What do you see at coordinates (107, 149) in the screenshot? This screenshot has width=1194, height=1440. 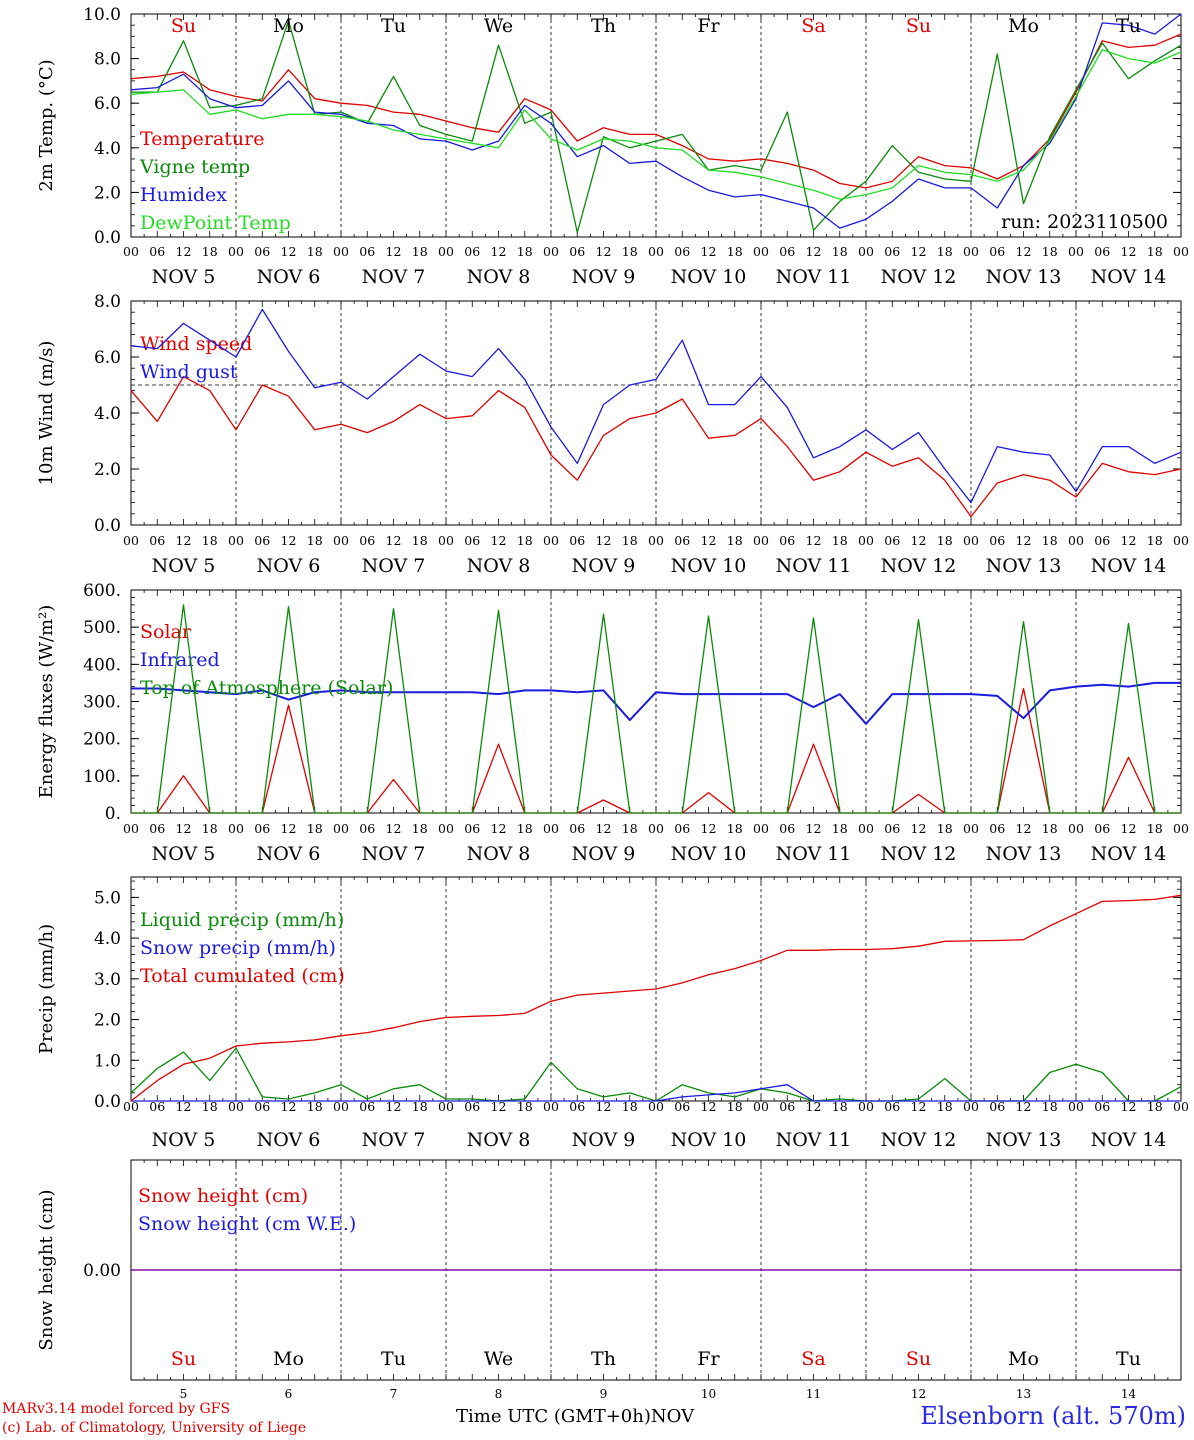 I see `y-tick-label: 4.0` at bounding box center [107, 149].